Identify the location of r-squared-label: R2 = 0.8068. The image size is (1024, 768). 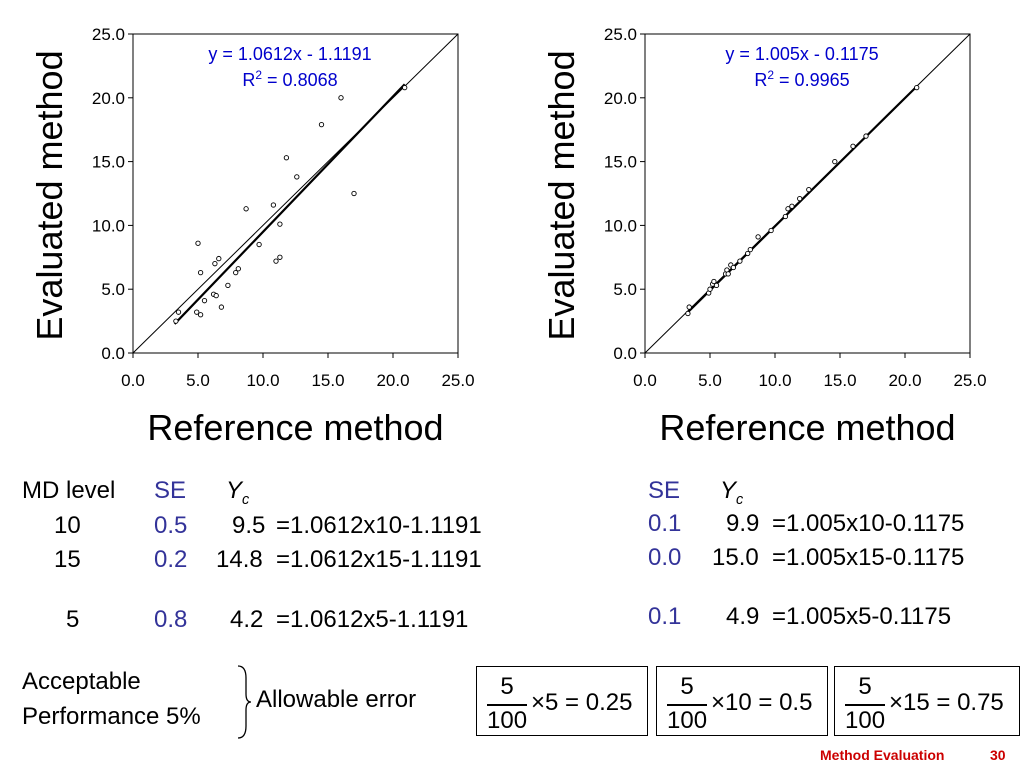
(289, 79).